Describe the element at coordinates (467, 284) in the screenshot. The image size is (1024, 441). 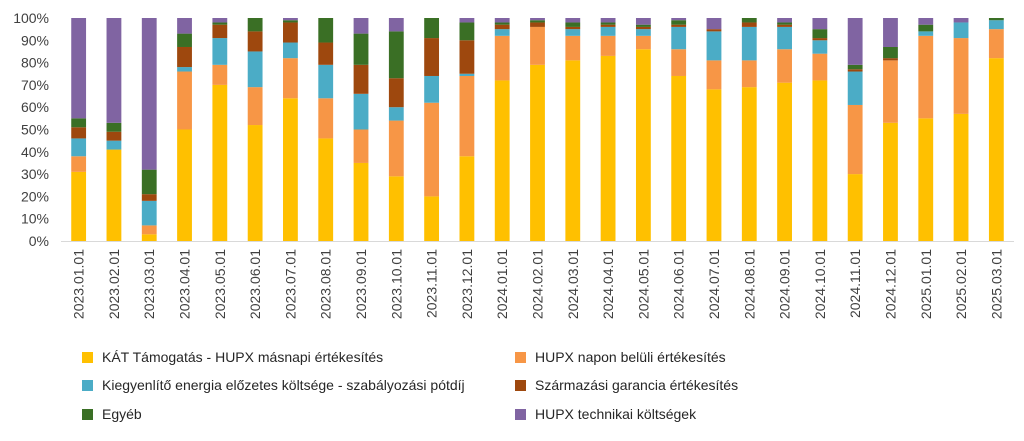
I see `x-tick-label: 2023.12.01` at that location.